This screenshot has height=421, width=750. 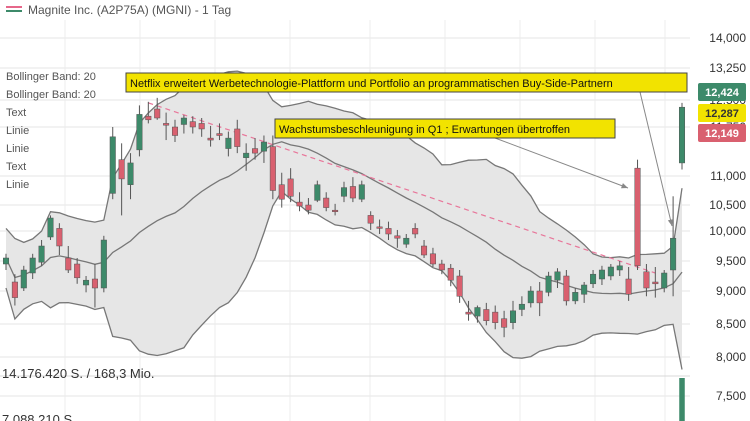 I want to click on volume-bar, so click(x=682, y=399).